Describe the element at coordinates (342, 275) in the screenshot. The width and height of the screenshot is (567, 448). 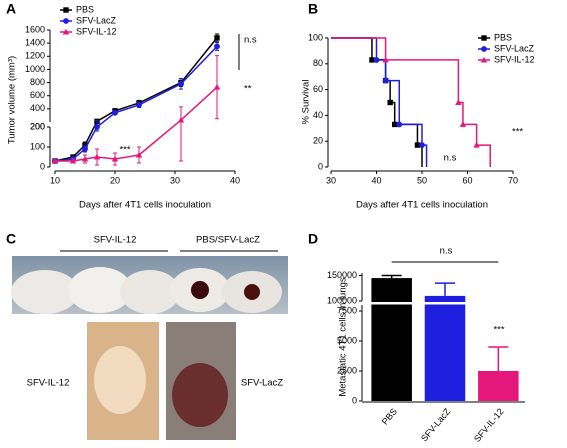
I see `y-tick-label: 150000` at that location.